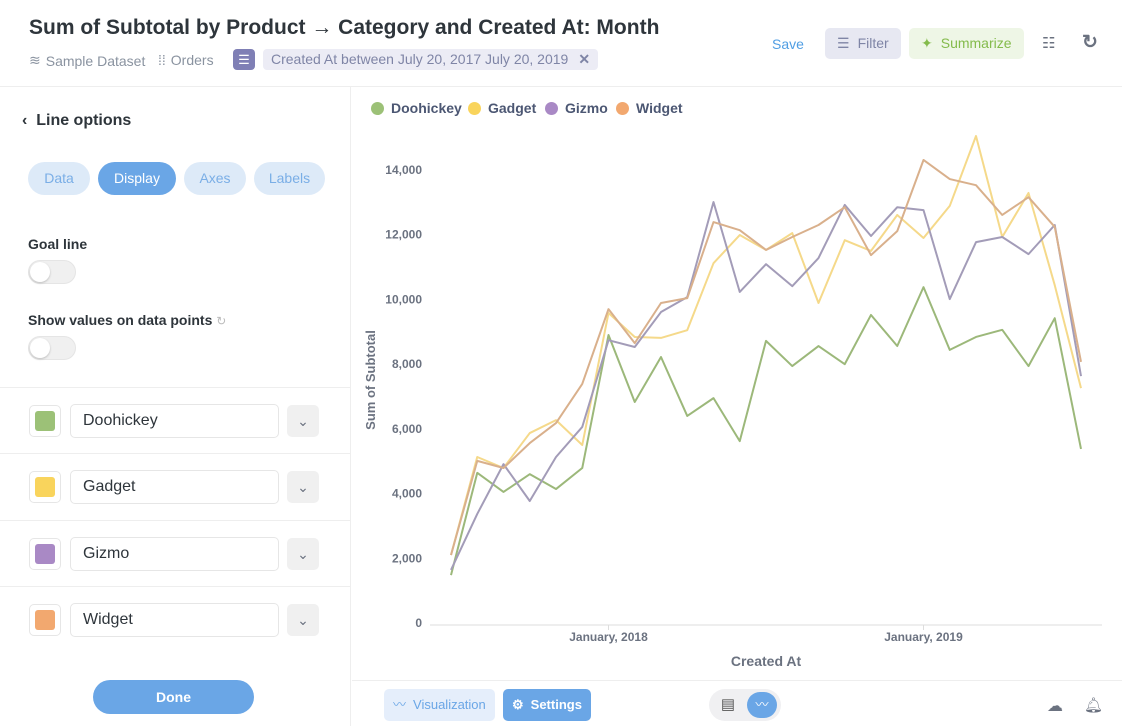 This screenshot has height=726, width=1122. Describe the element at coordinates (52, 272) in the screenshot. I see `goal-line-toggle` at that location.